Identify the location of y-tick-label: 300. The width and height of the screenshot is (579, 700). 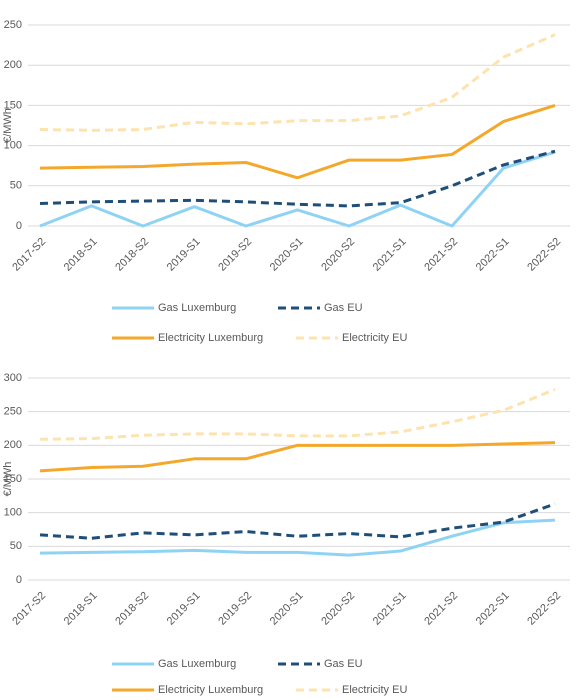
(13, 378).